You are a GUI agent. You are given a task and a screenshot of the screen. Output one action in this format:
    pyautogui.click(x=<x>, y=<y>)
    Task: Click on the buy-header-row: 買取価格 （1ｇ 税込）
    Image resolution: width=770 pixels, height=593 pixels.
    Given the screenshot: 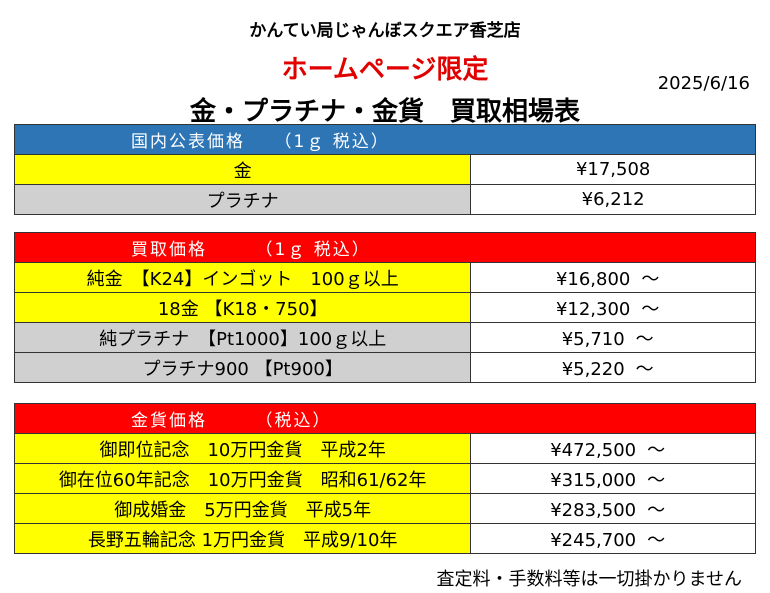 What is the action you would take?
    pyautogui.click(x=385, y=247)
    